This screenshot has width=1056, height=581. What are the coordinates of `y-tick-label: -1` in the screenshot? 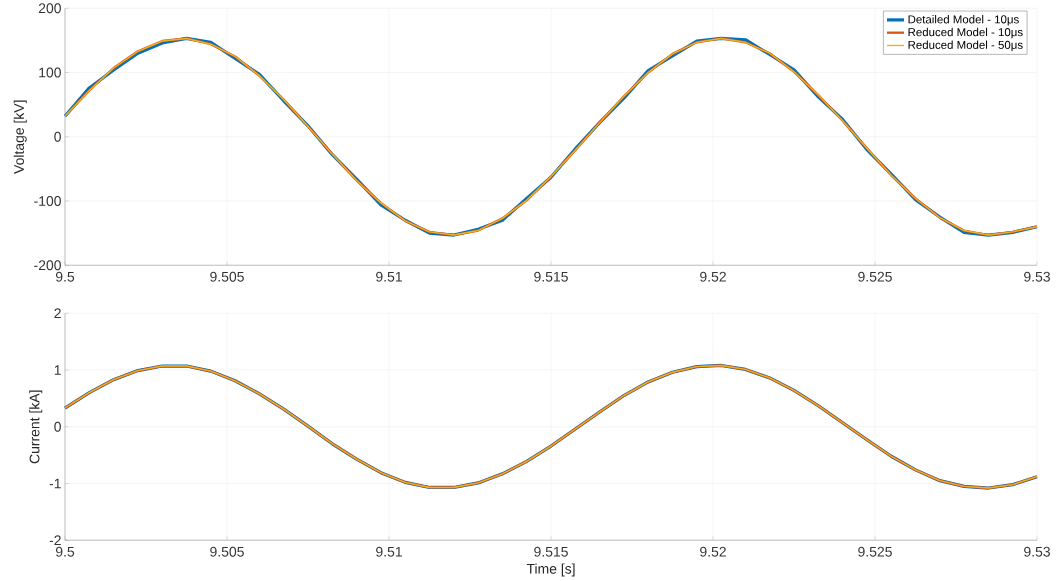 It's located at (55, 483).